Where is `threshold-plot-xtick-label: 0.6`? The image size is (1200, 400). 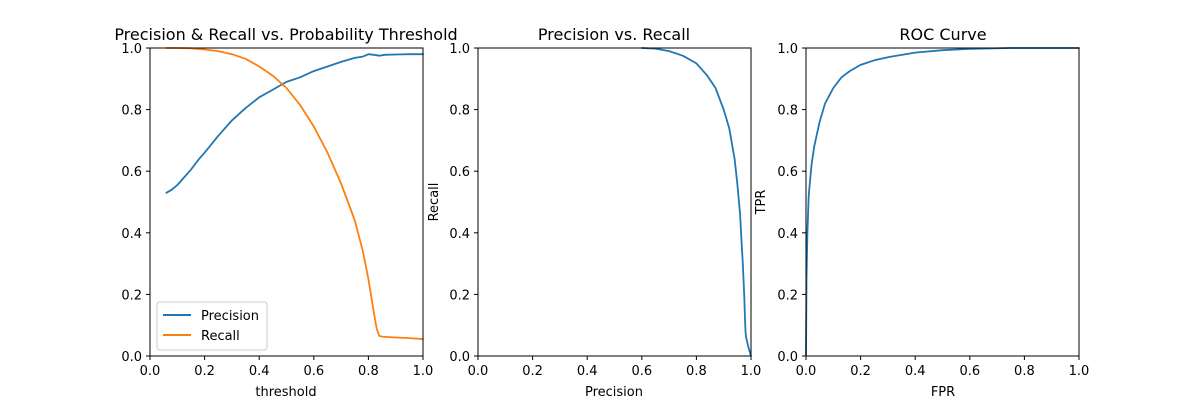
threshold-plot-xtick-label: 0.6 is located at coordinates (313, 371).